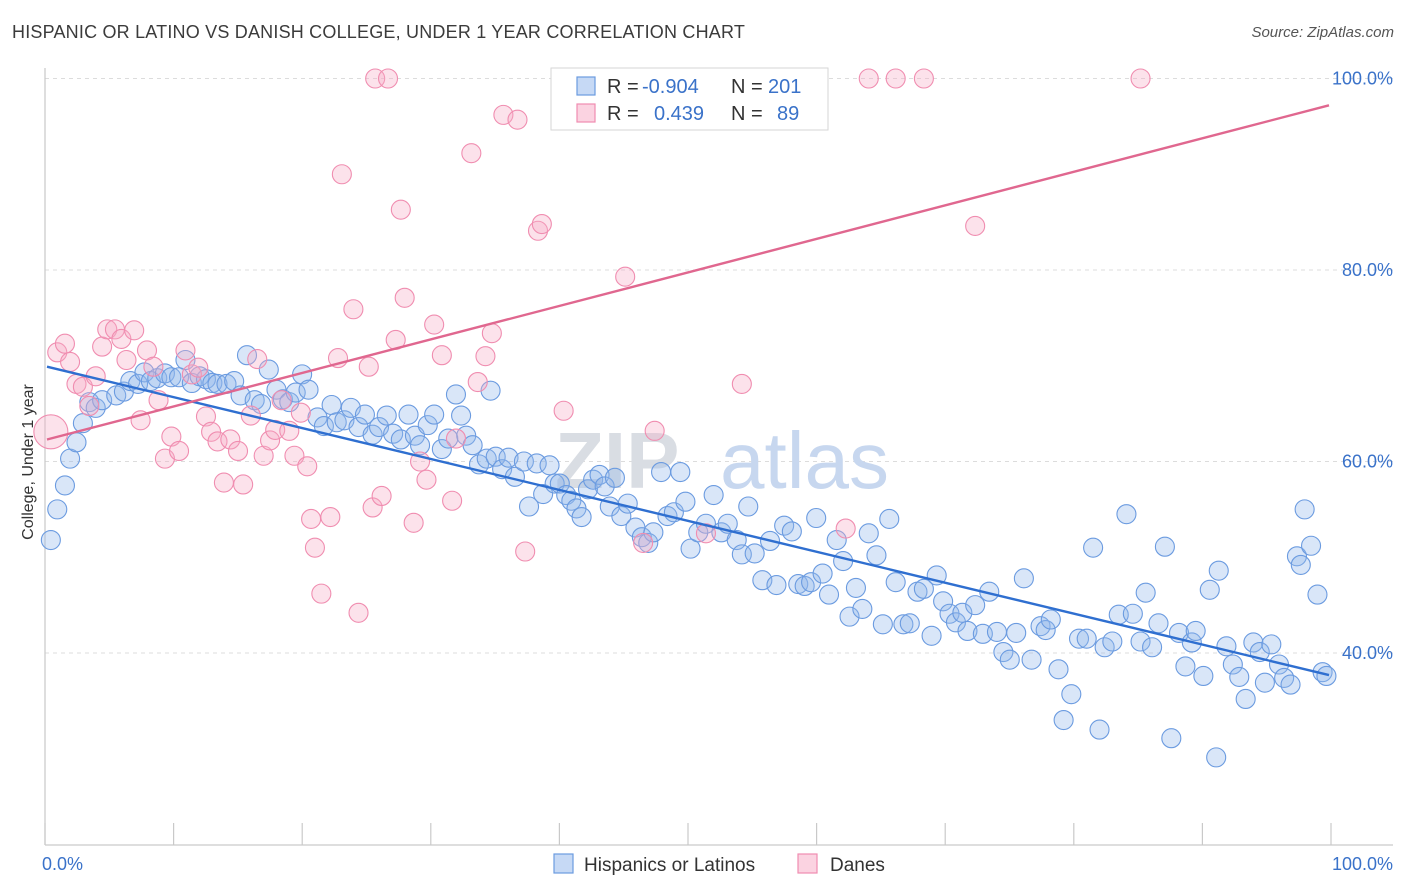  I want to click on x-tick-label-max: 100.0%, so click(1362, 864).